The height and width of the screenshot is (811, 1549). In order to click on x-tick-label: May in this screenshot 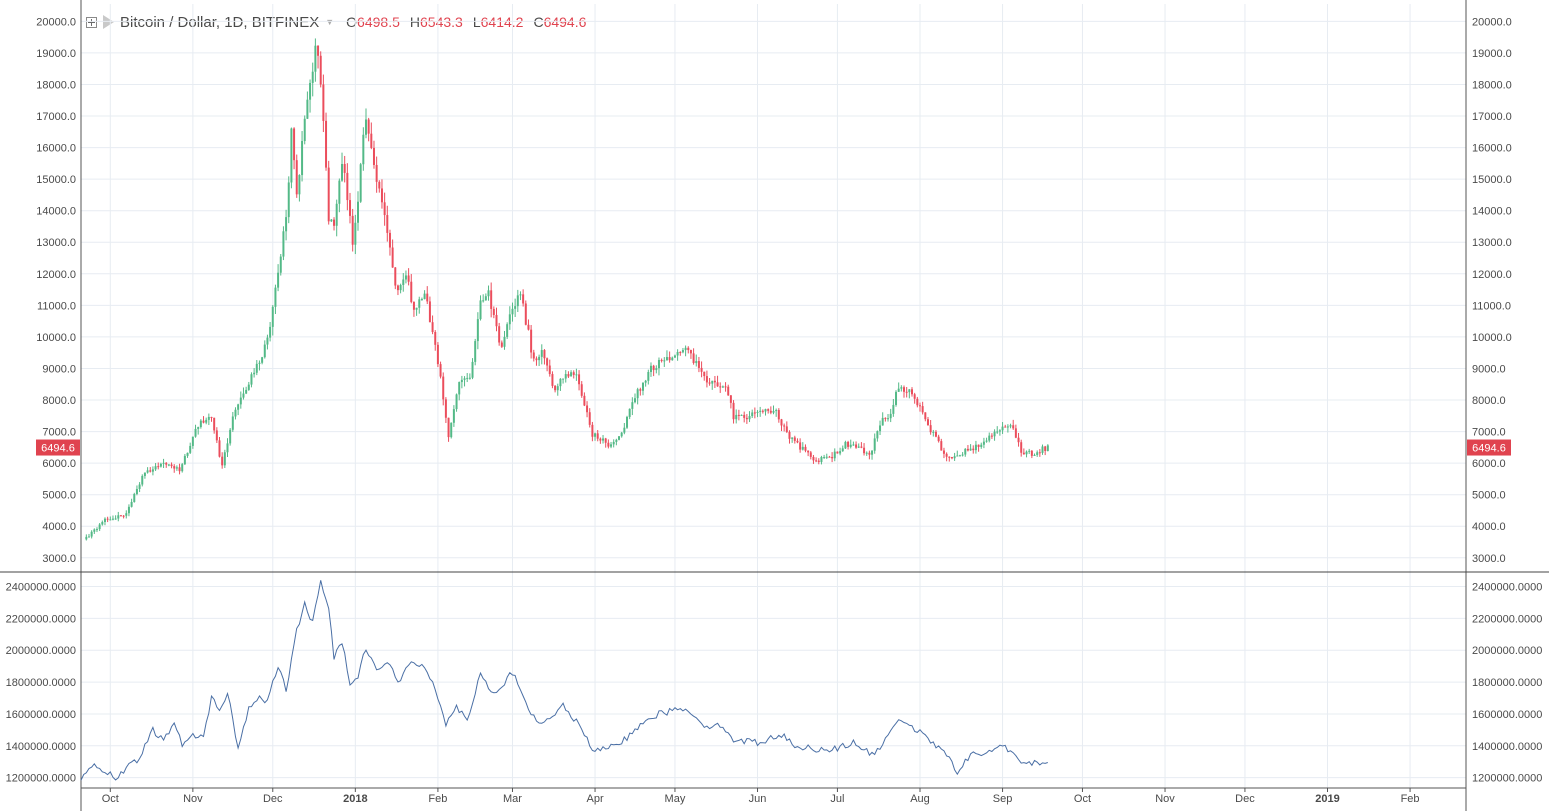, I will do `click(675, 799)`.